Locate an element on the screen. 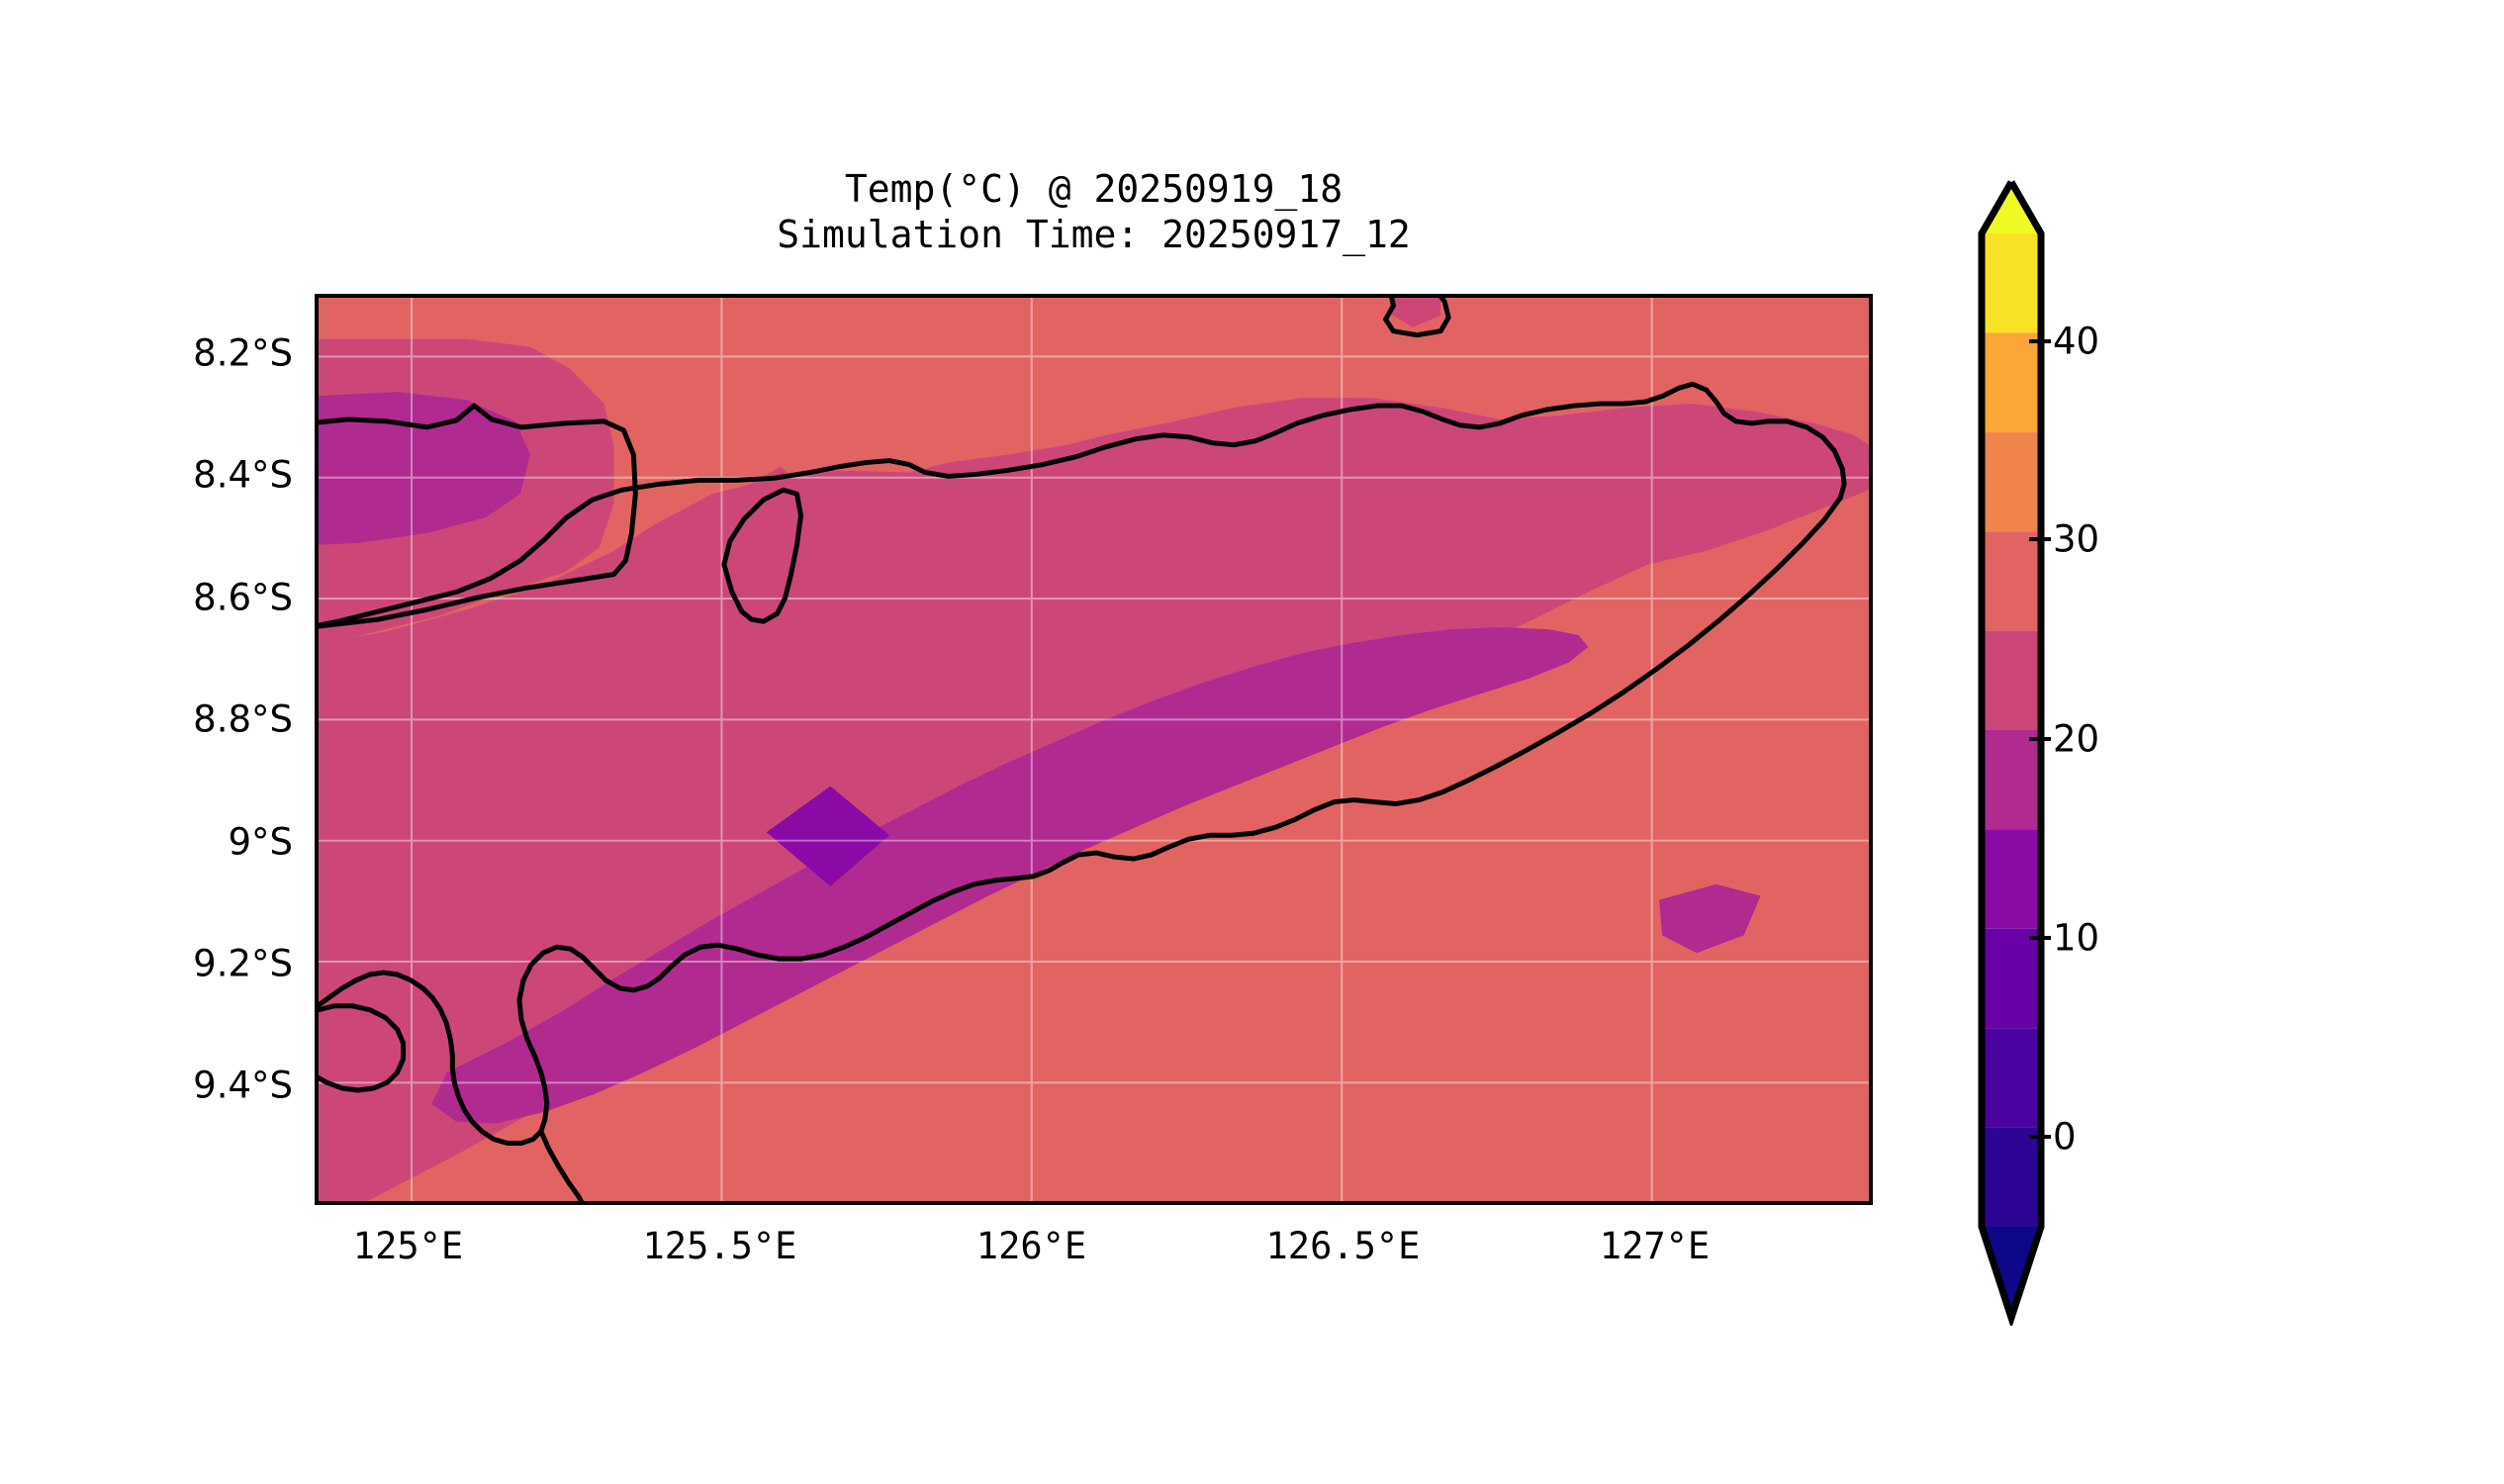  colorbar-outline is located at coordinates (2011, 753).